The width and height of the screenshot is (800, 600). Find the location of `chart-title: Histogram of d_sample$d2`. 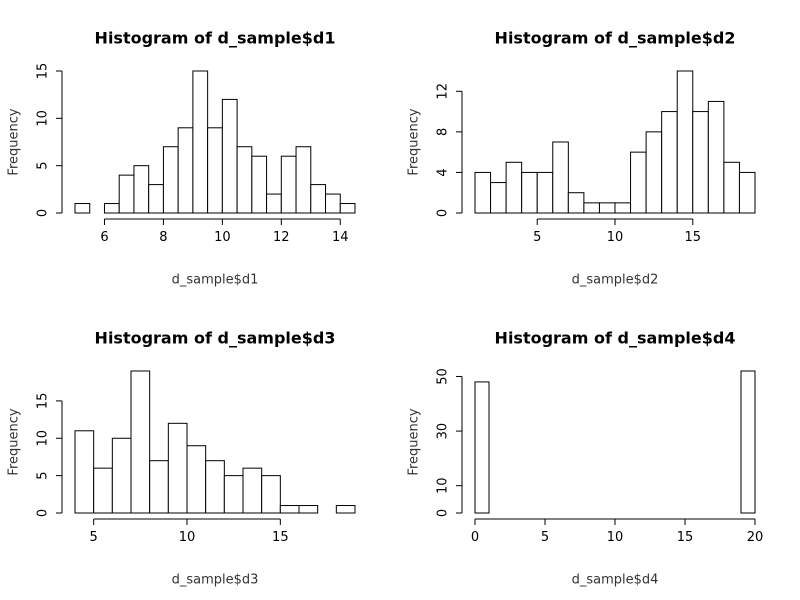

chart-title: Histogram of d_sample$d2 is located at coordinates (615, 38).